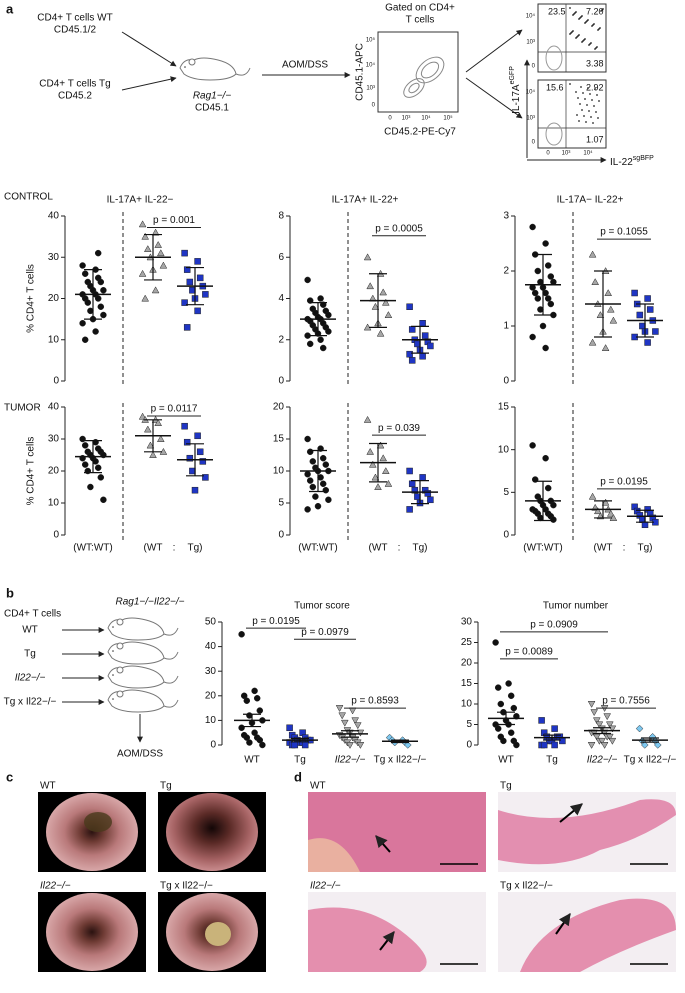 The width and height of the screenshot is (685, 993). What do you see at coordinates (531, 16) in the screenshot?
I see `flow-tick-label: 10⁴` at bounding box center [531, 16].